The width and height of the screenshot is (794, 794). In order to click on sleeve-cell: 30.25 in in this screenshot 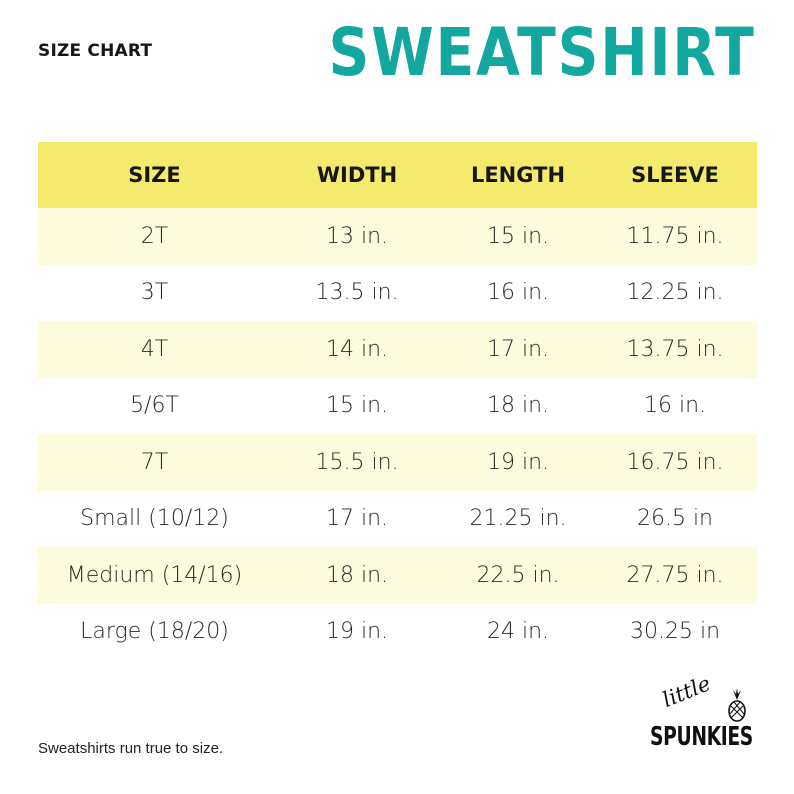, I will do `click(675, 632)`.